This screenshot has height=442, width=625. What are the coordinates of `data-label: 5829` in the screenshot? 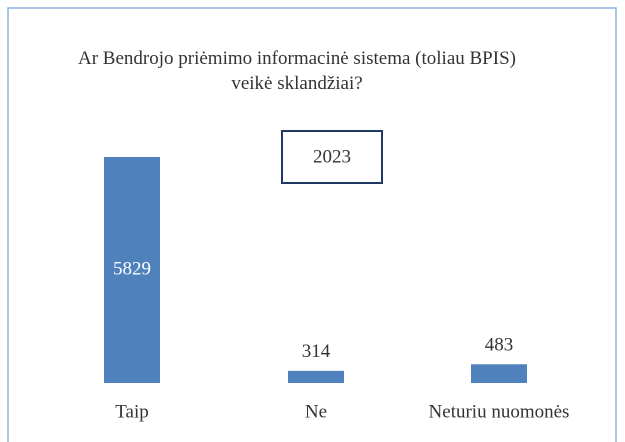 It's located at (132, 268).